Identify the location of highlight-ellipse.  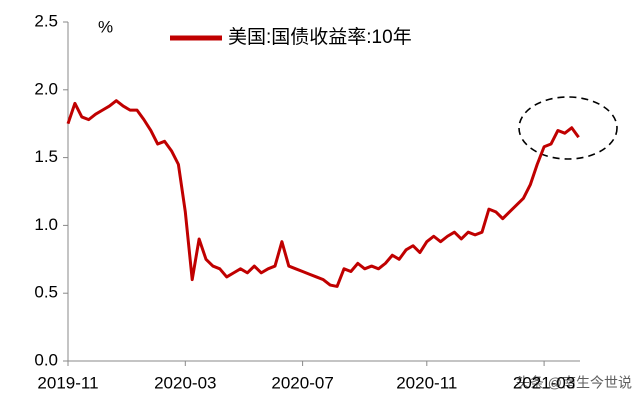
(568, 128).